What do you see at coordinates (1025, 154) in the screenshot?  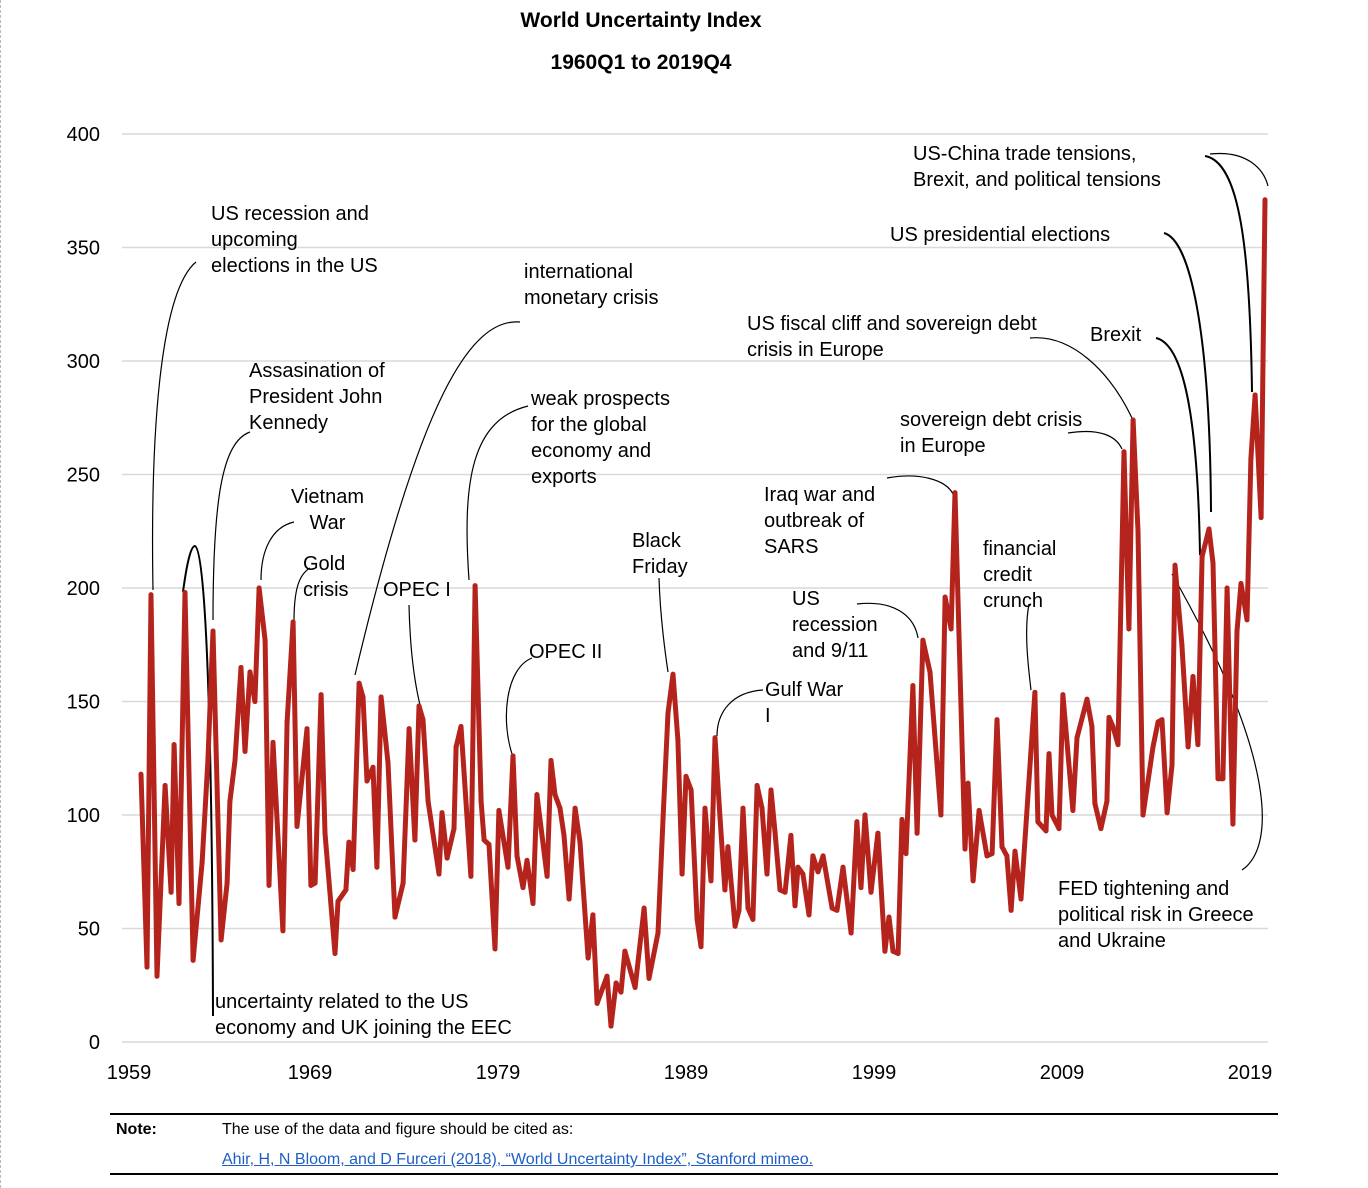 I see `annotation-line: US-China trade tensions,` at bounding box center [1025, 154].